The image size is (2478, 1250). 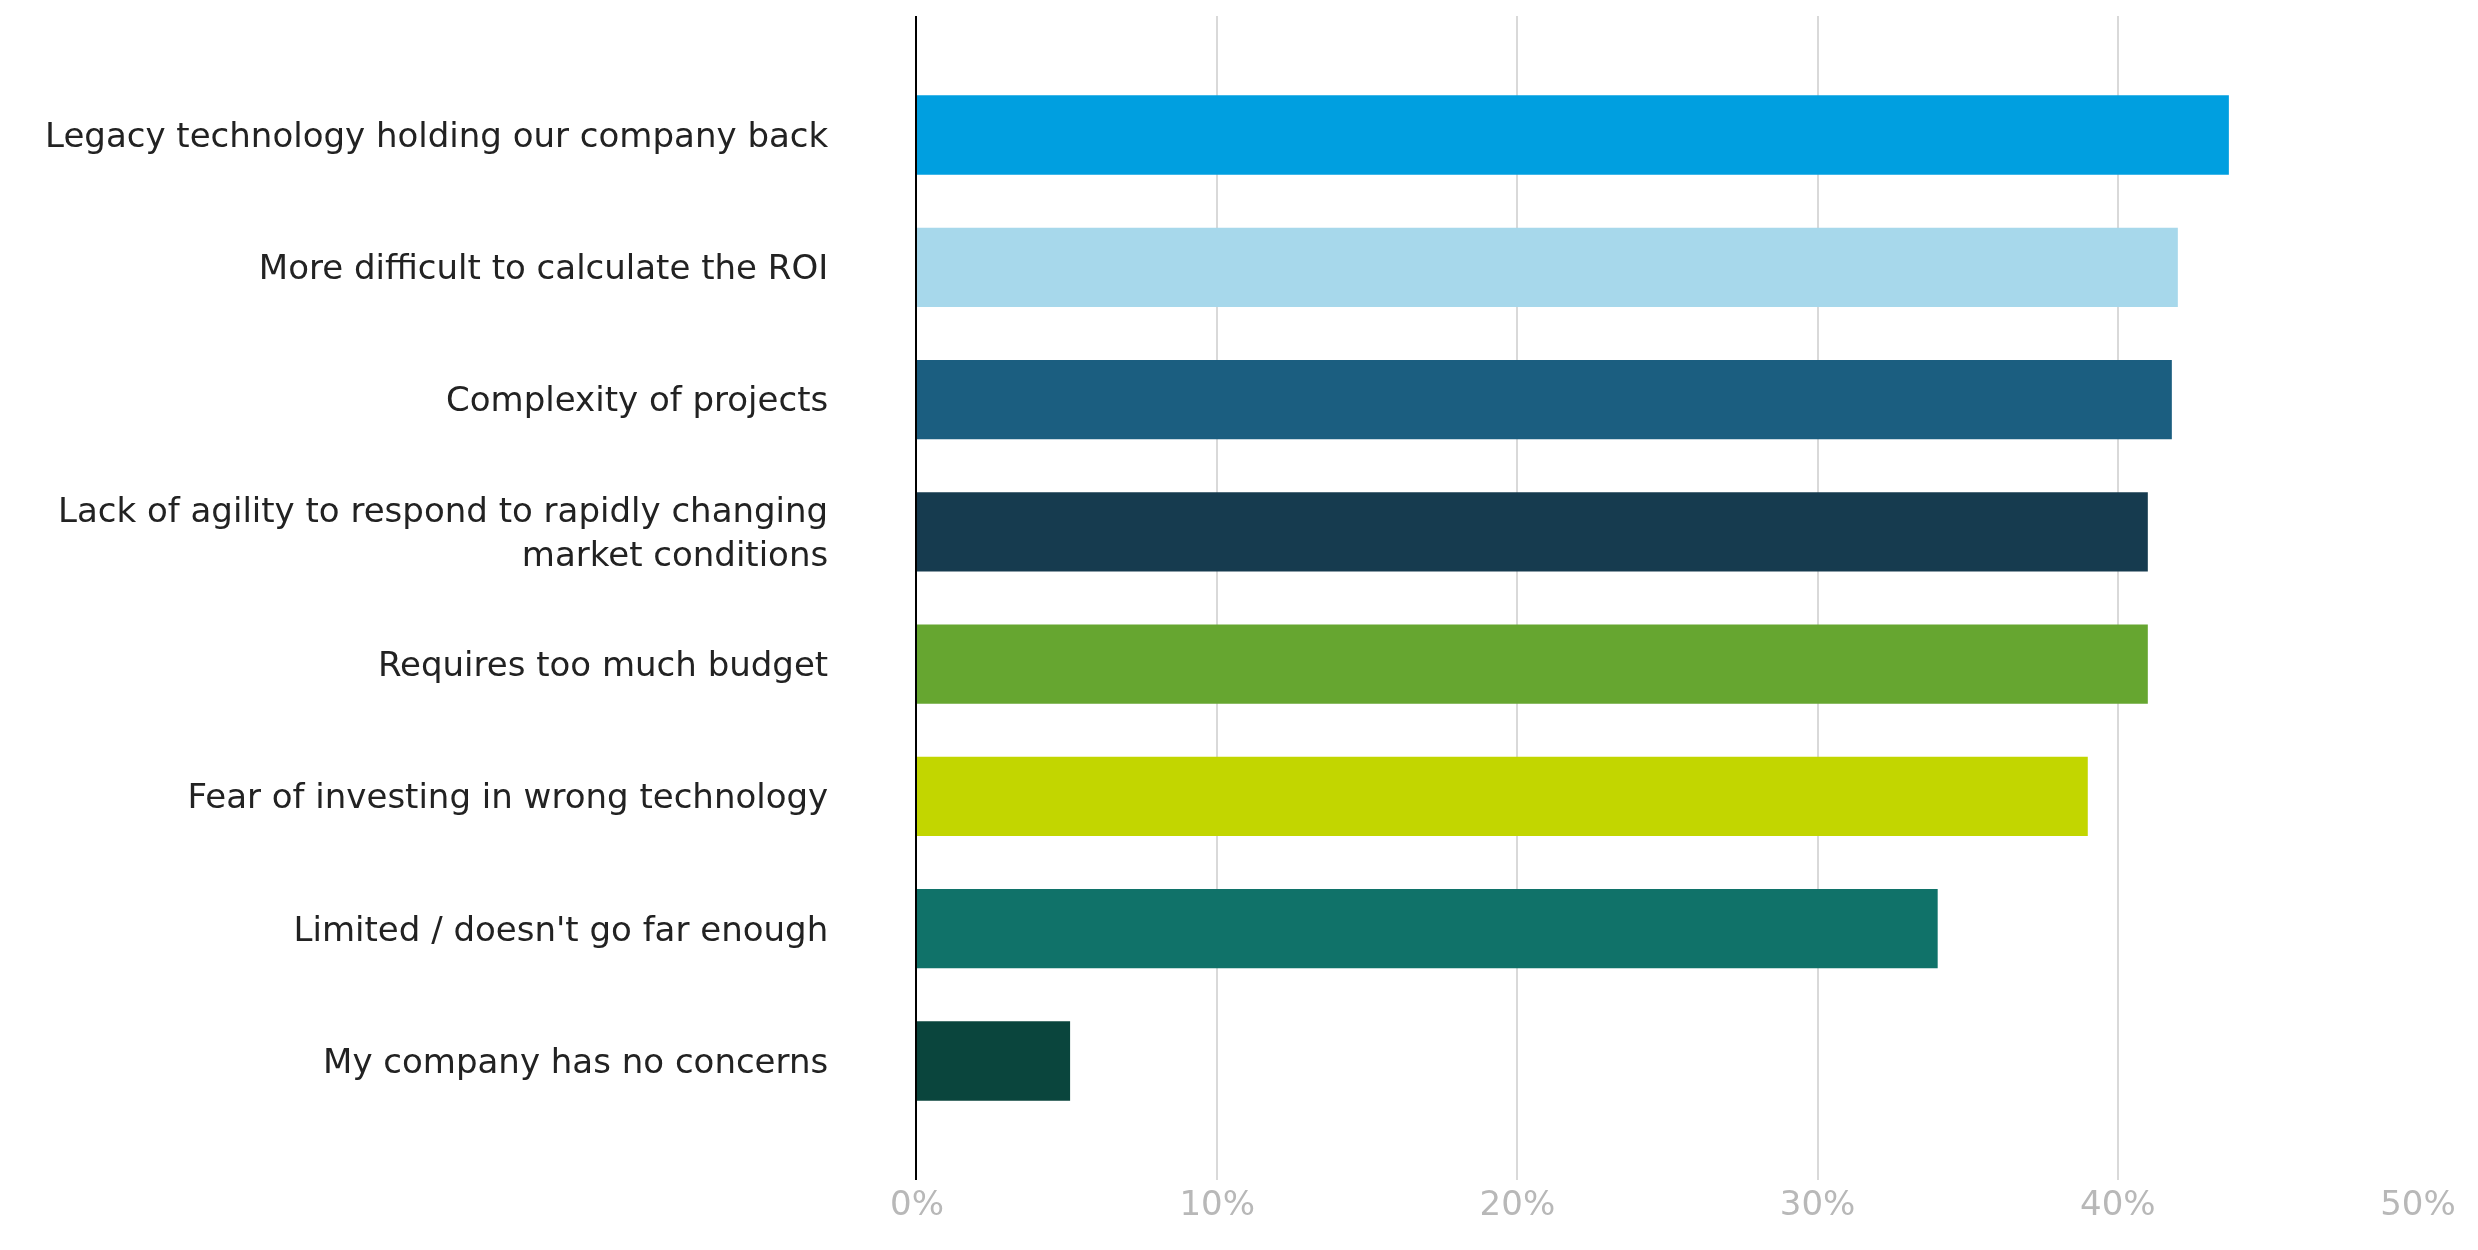 What do you see at coordinates (543, 267) in the screenshot?
I see `y-tick-label: More difficult to calculate the ROI` at bounding box center [543, 267].